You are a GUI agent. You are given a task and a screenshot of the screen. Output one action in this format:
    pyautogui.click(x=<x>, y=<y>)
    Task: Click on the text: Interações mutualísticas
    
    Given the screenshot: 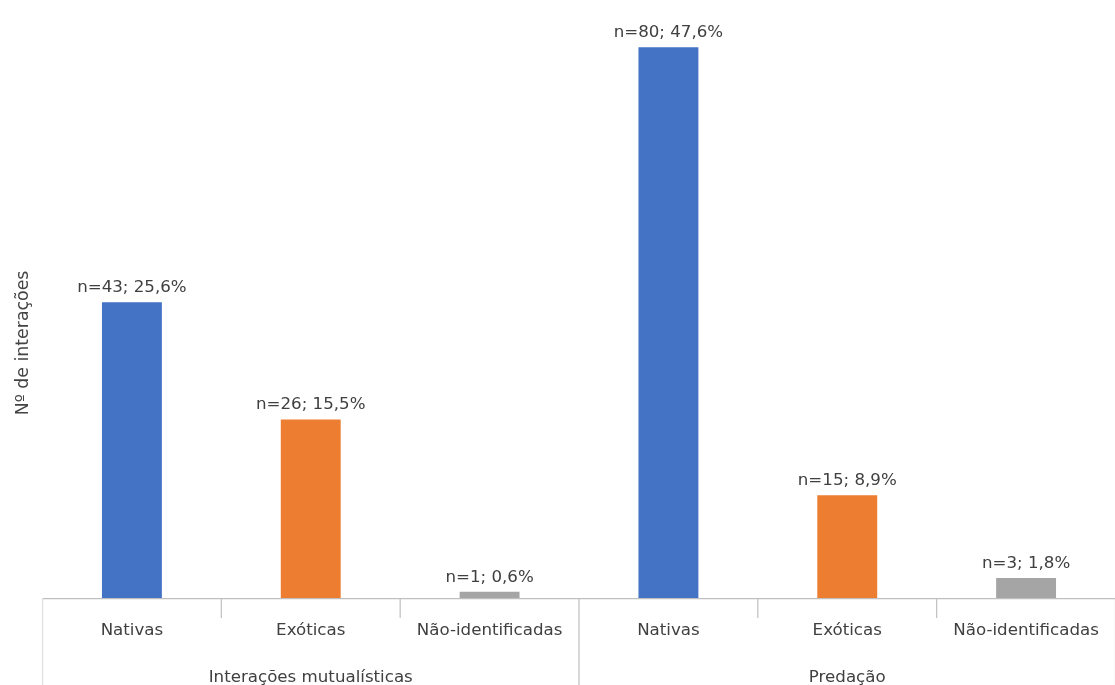 What is the action you would take?
    pyautogui.click(x=310, y=676)
    